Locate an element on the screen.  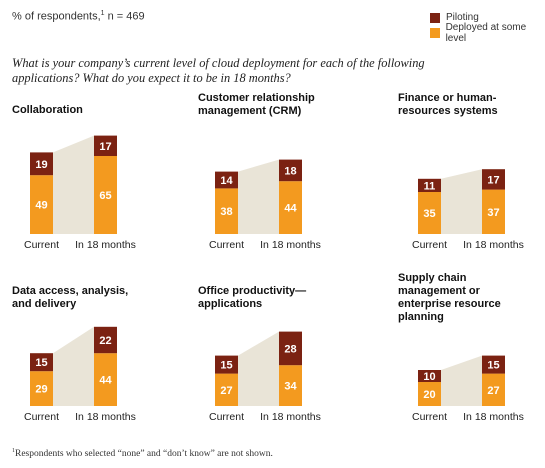
value-label-deployed-data-access-18-months: 44 is located at coordinates (105, 381).